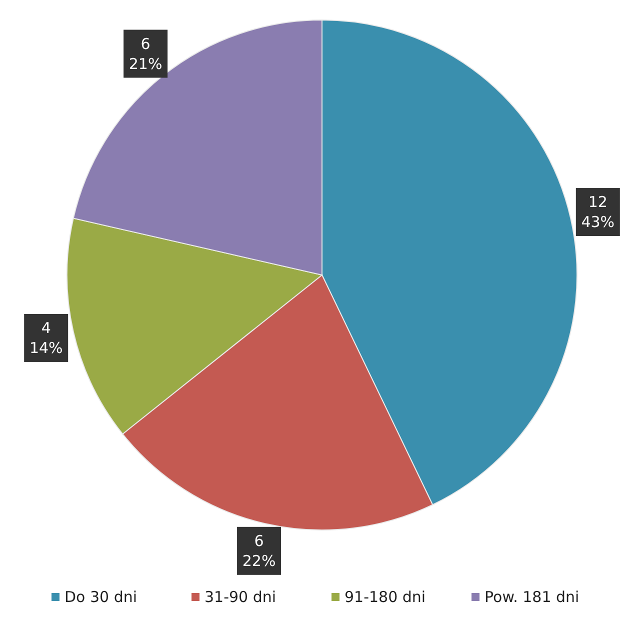  What do you see at coordinates (145, 53) in the screenshot?
I see `data-label: 6 21%` at bounding box center [145, 53].